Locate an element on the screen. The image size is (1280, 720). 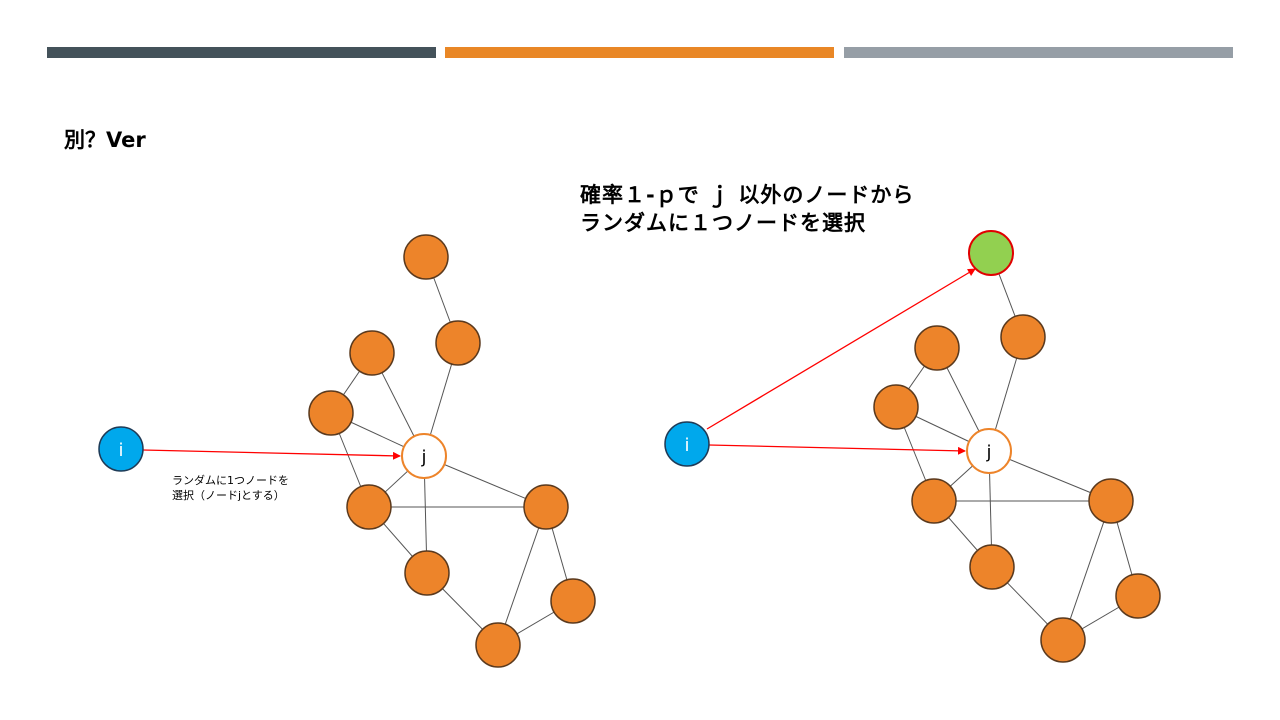
left-node-i is located at coordinates (121, 449).